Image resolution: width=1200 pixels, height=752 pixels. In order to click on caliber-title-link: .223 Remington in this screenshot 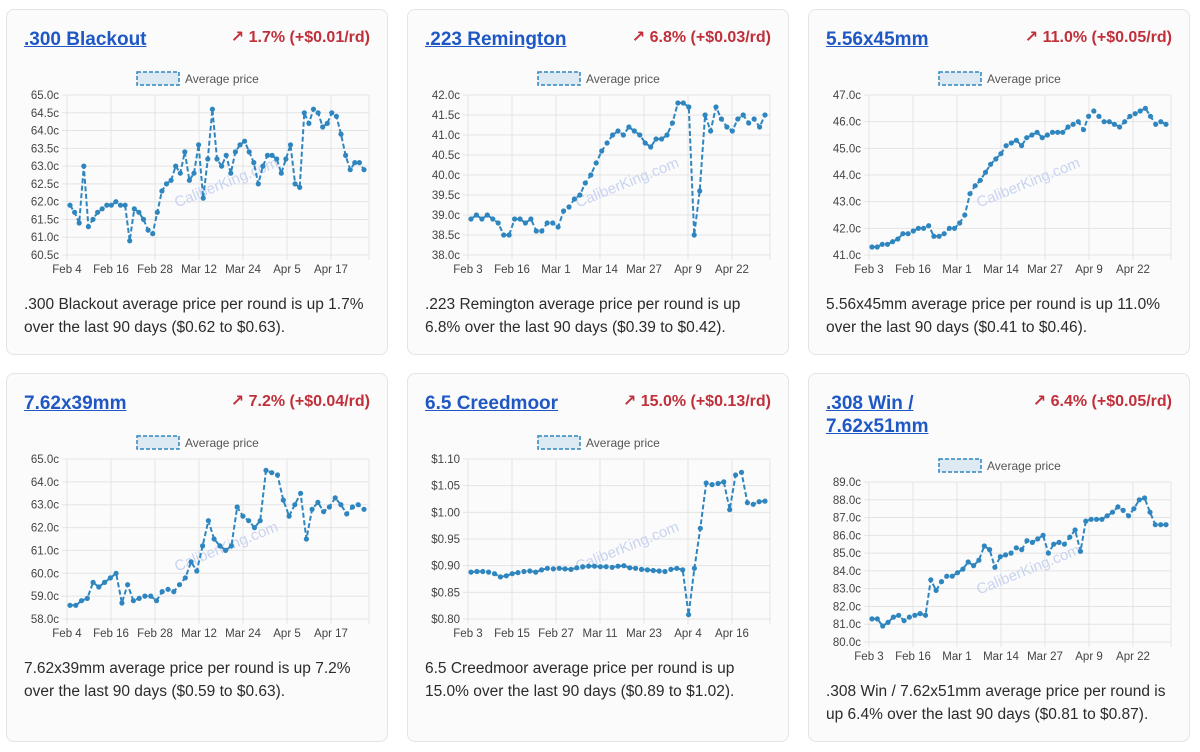, I will do `click(496, 39)`.